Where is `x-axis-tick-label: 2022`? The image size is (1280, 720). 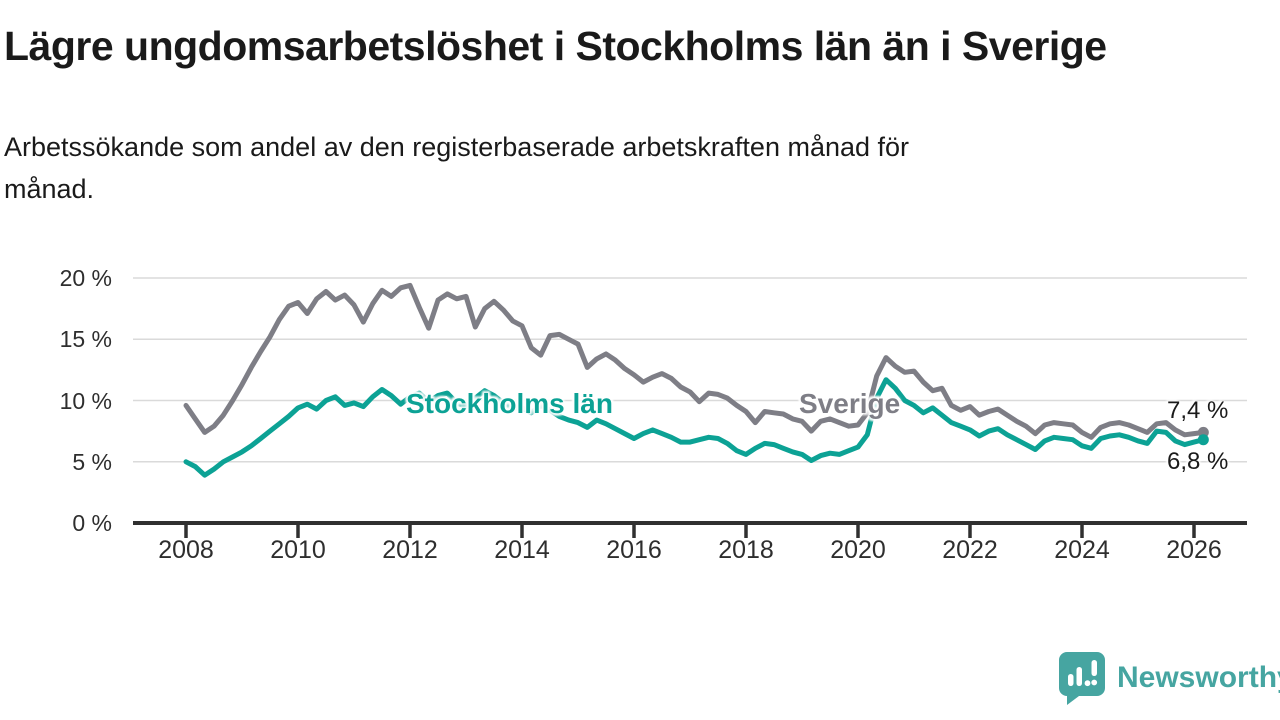 x-axis-tick-label: 2022 is located at coordinates (970, 550).